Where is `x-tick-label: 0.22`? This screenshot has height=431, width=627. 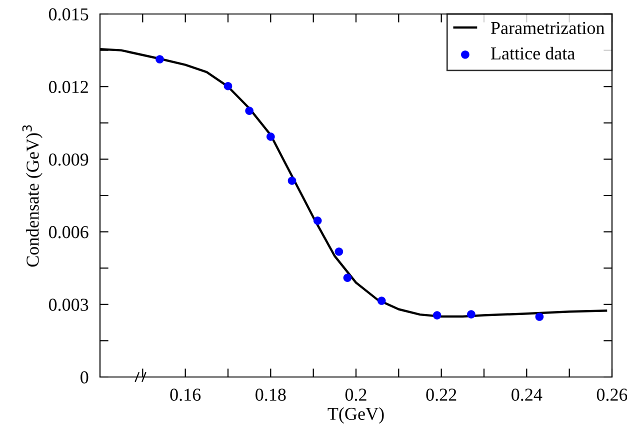 x-tick-label: 0.22 is located at coordinates (441, 394).